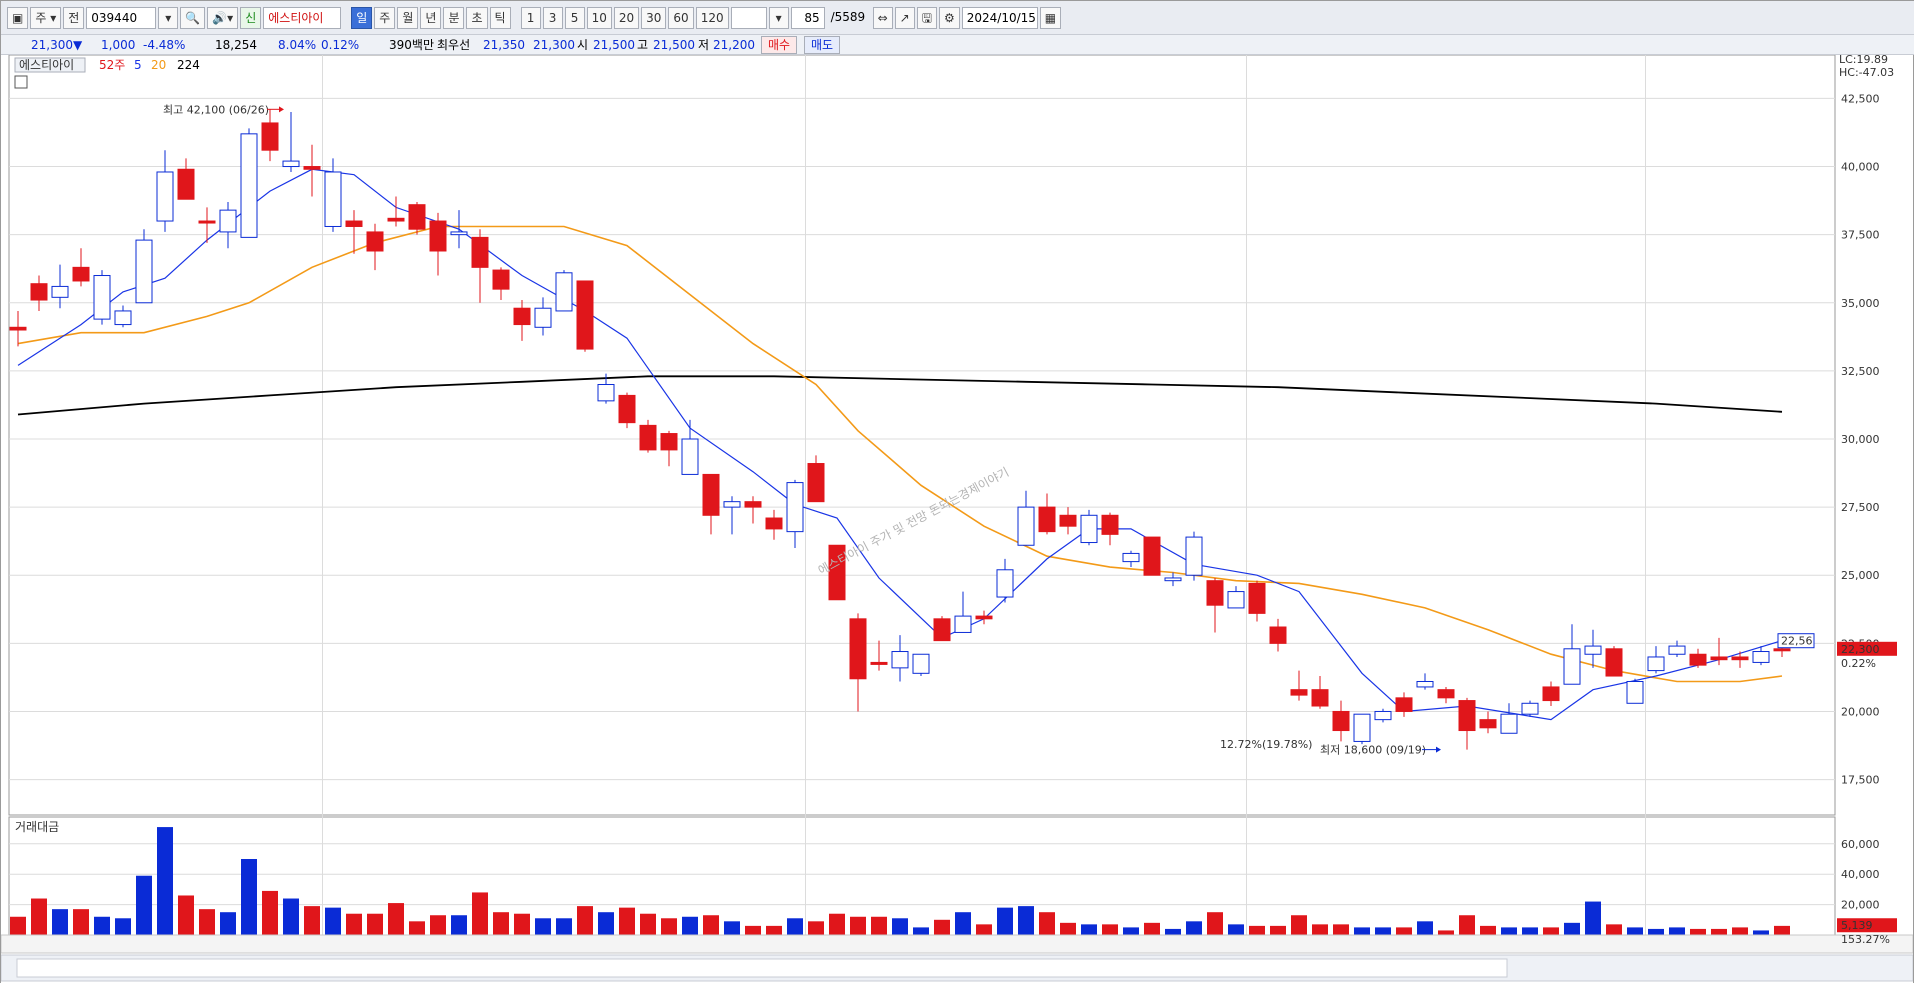 The image size is (1914, 983). I want to click on y-tick-label: 37,500, so click(1860, 235).